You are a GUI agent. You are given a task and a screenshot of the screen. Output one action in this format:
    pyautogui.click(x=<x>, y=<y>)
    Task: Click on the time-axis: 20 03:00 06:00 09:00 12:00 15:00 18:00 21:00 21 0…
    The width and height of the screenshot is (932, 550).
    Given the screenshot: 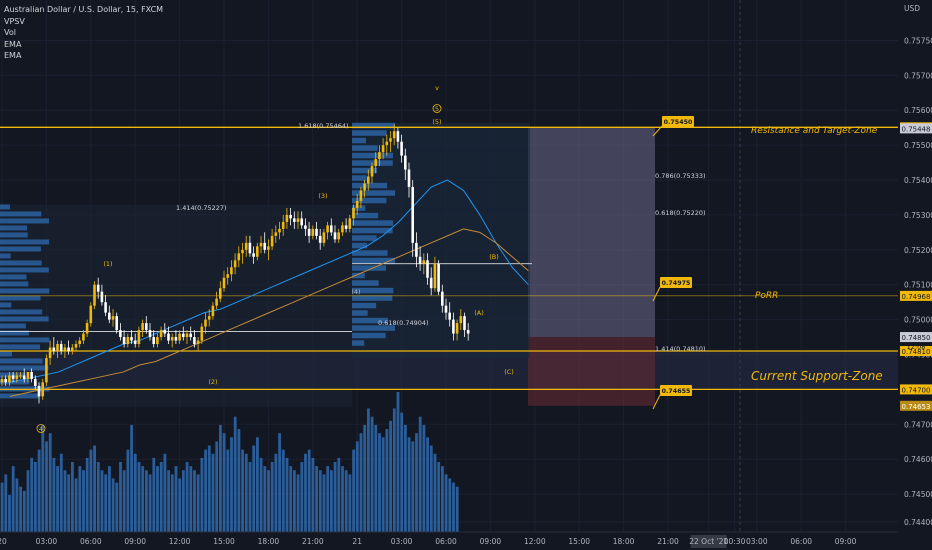 What is the action you would take?
    pyautogui.click(x=449, y=539)
    